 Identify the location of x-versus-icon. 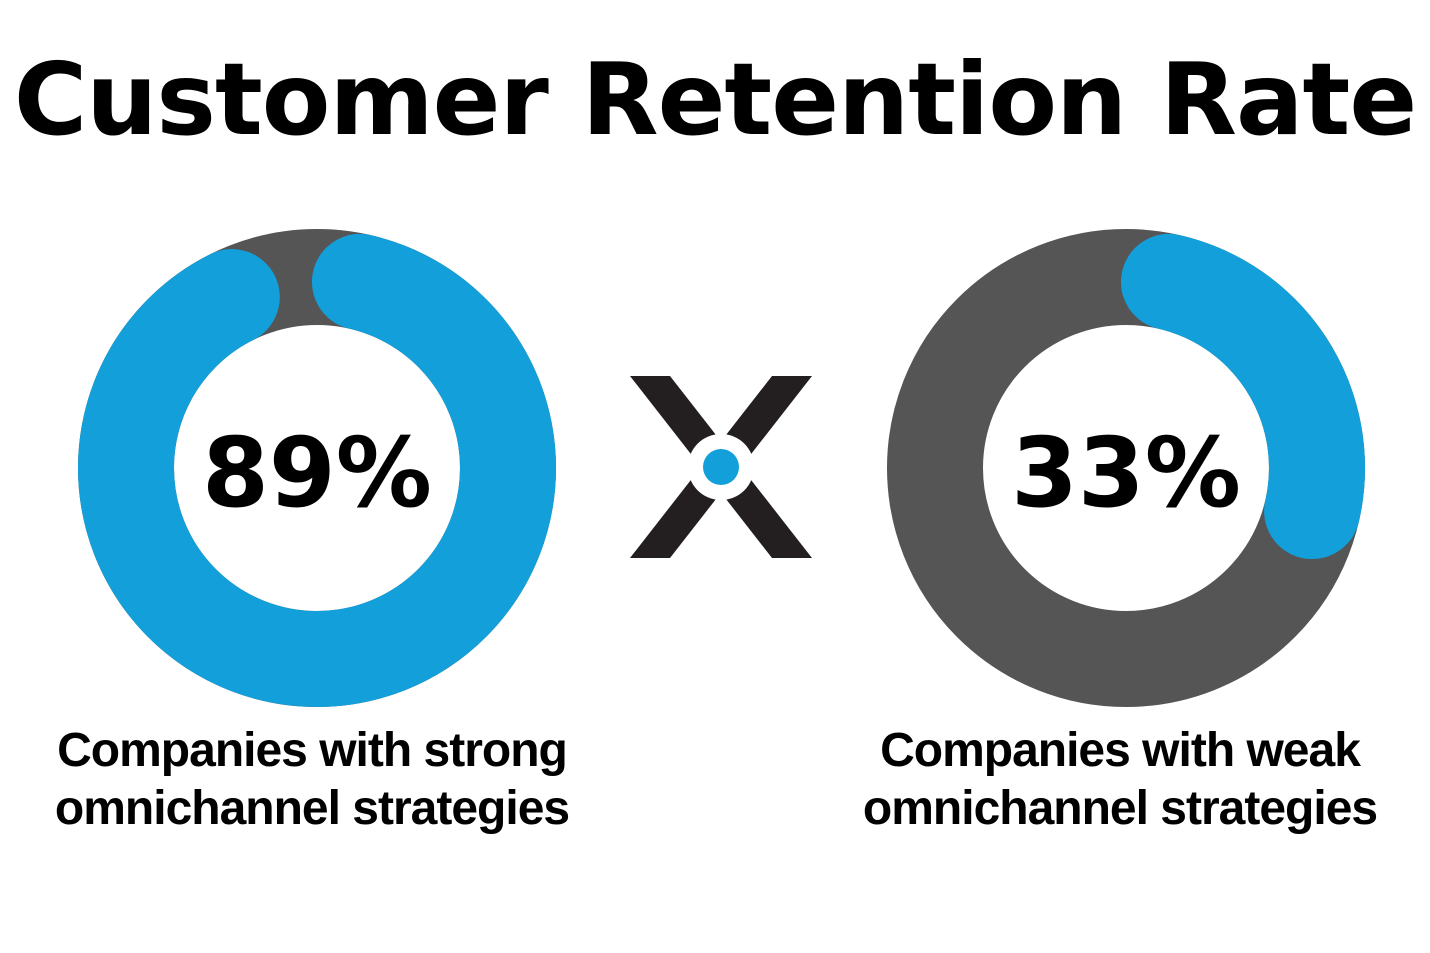
(721, 467).